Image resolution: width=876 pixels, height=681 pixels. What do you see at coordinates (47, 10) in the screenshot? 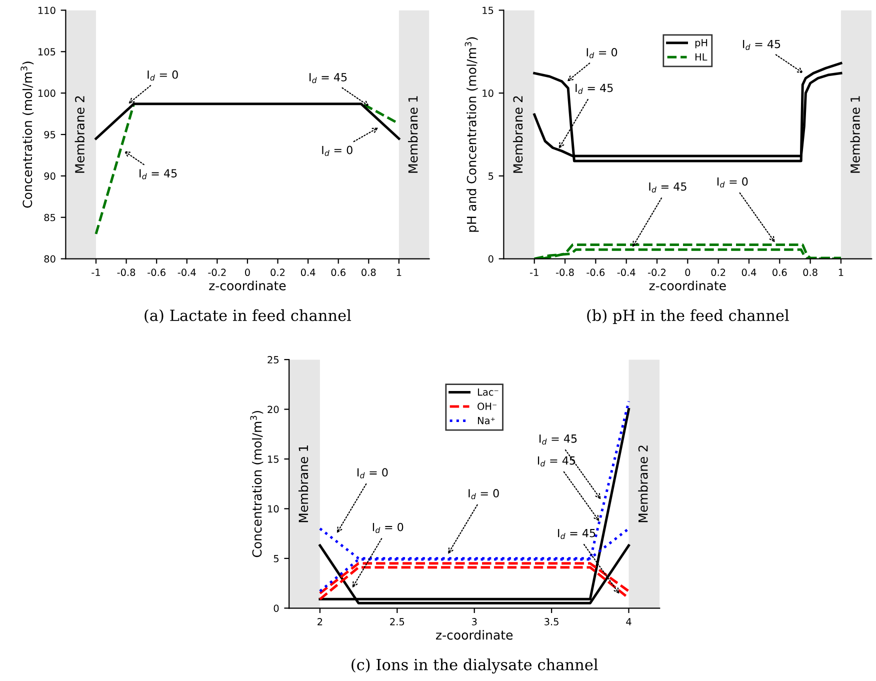
I see `y-tick-label: 110` at bounding box center [47, 10].